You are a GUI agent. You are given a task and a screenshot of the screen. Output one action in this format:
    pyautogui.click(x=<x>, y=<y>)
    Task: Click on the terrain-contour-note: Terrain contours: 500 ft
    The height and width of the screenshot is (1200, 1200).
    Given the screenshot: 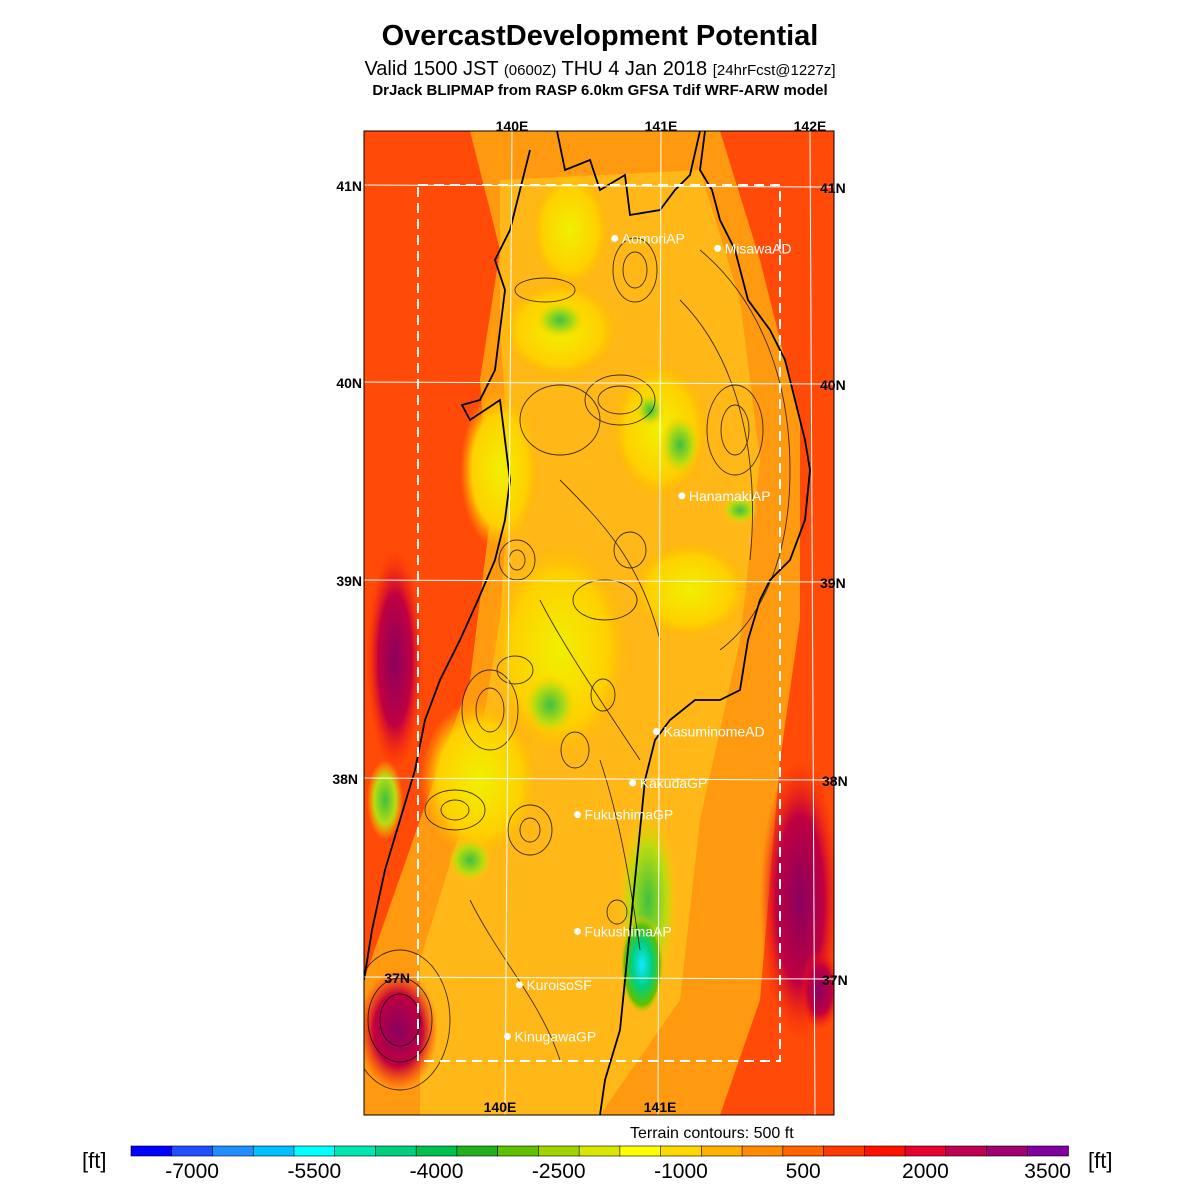 What is the action you would take?
    pyautogui.click(x=712, y=1133)
    